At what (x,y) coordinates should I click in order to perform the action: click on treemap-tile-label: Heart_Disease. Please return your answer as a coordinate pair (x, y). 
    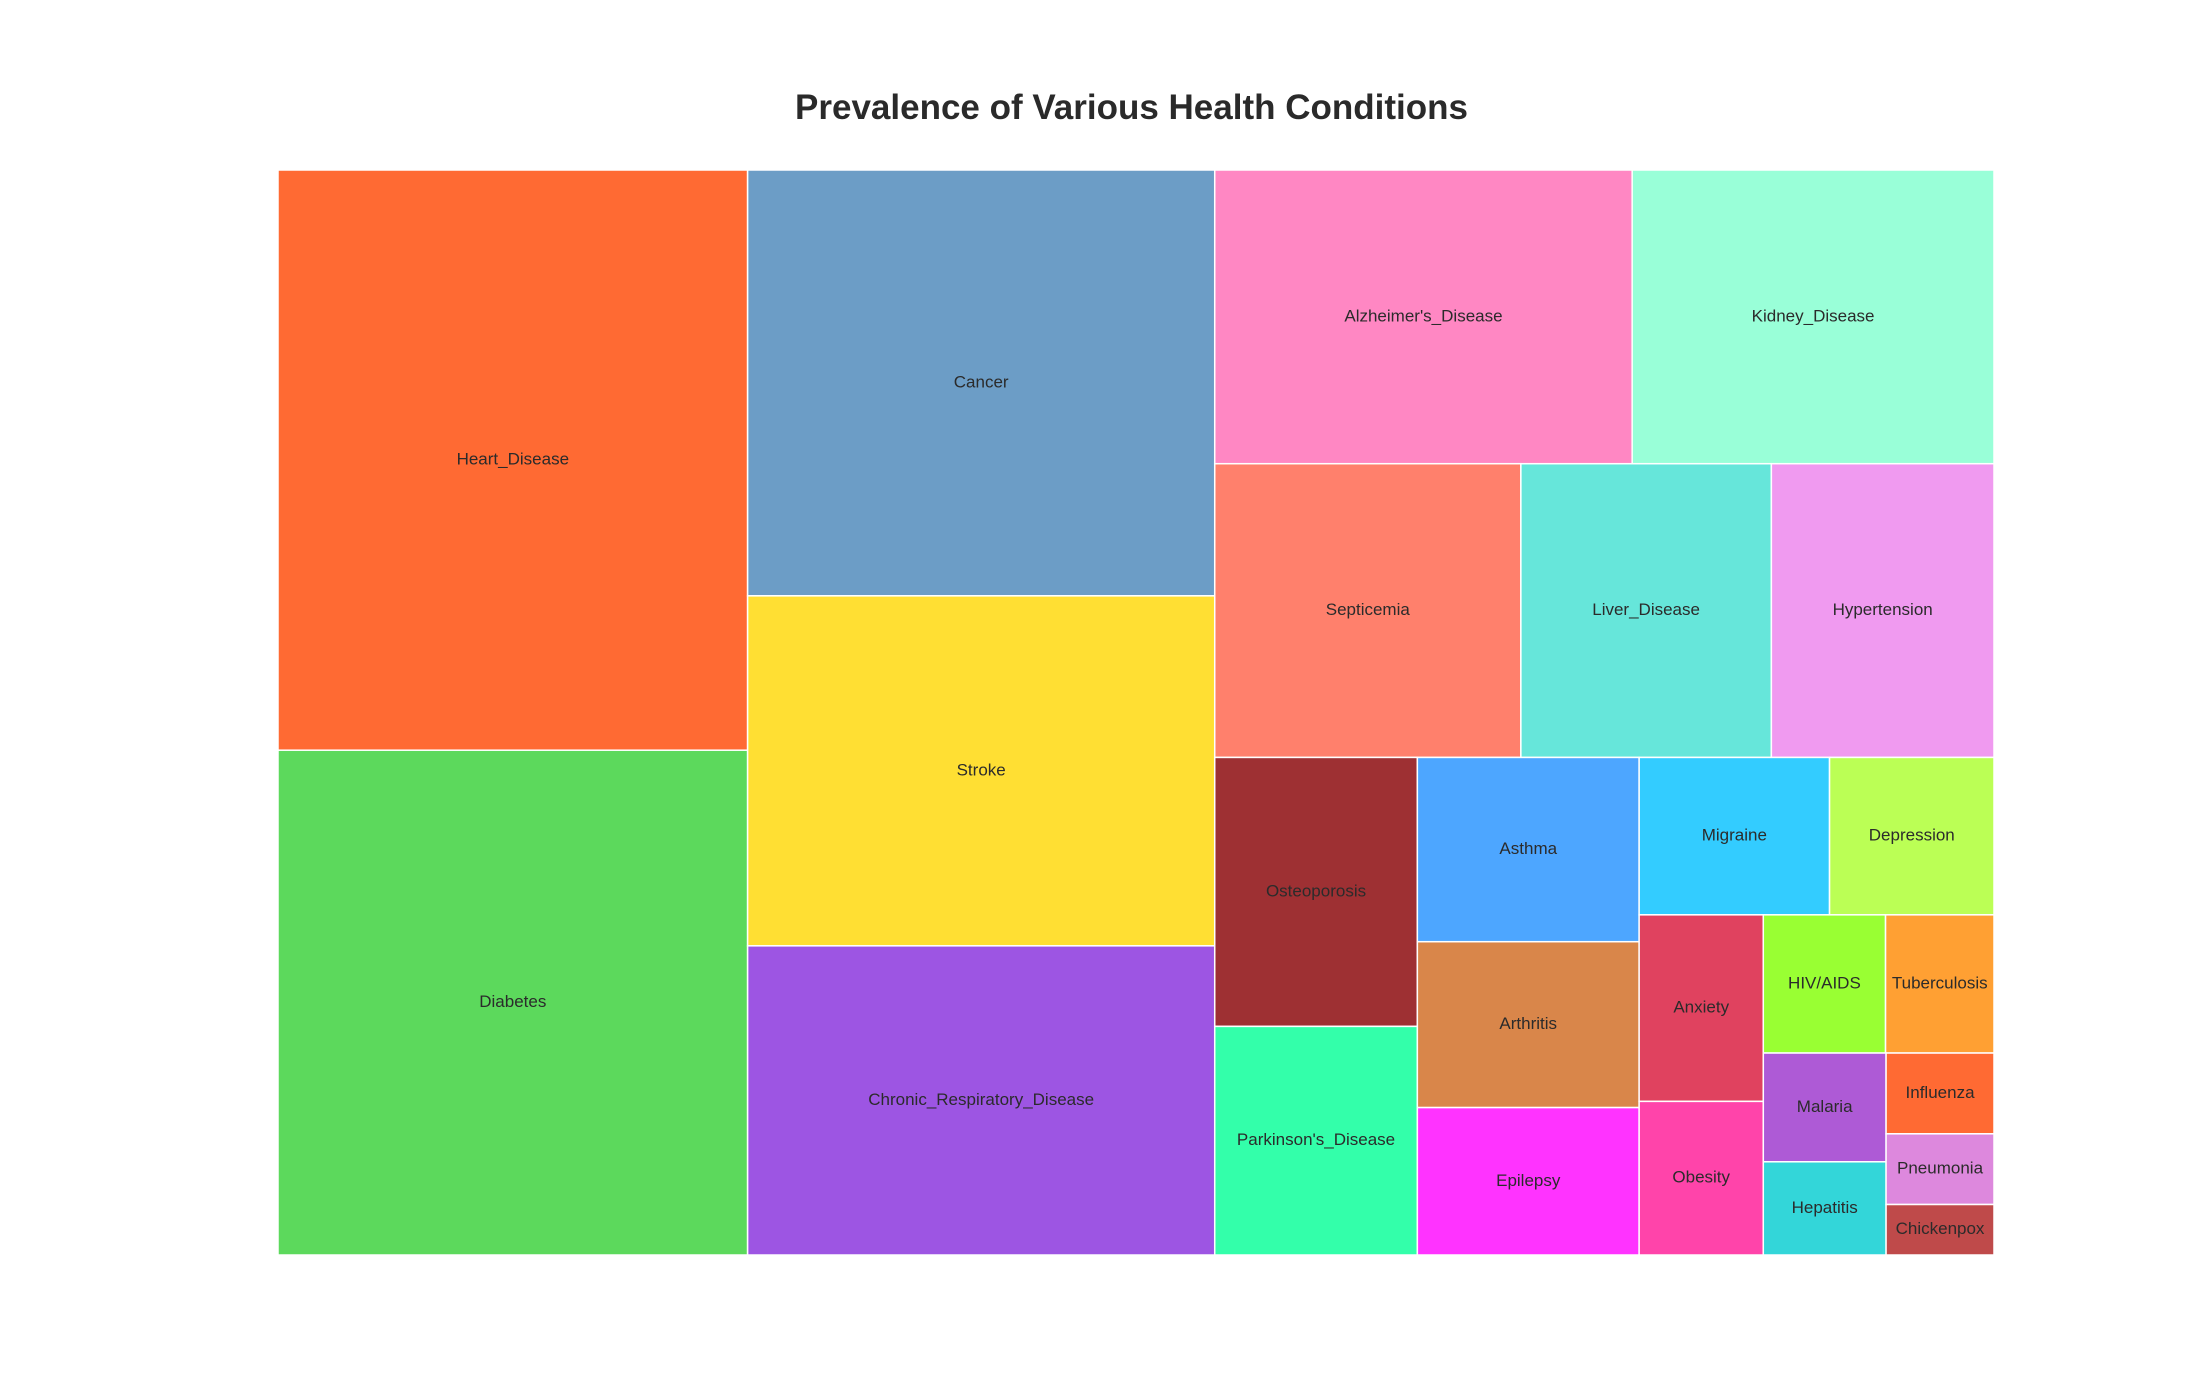
    Looking at the image, I should click on (513, 459).